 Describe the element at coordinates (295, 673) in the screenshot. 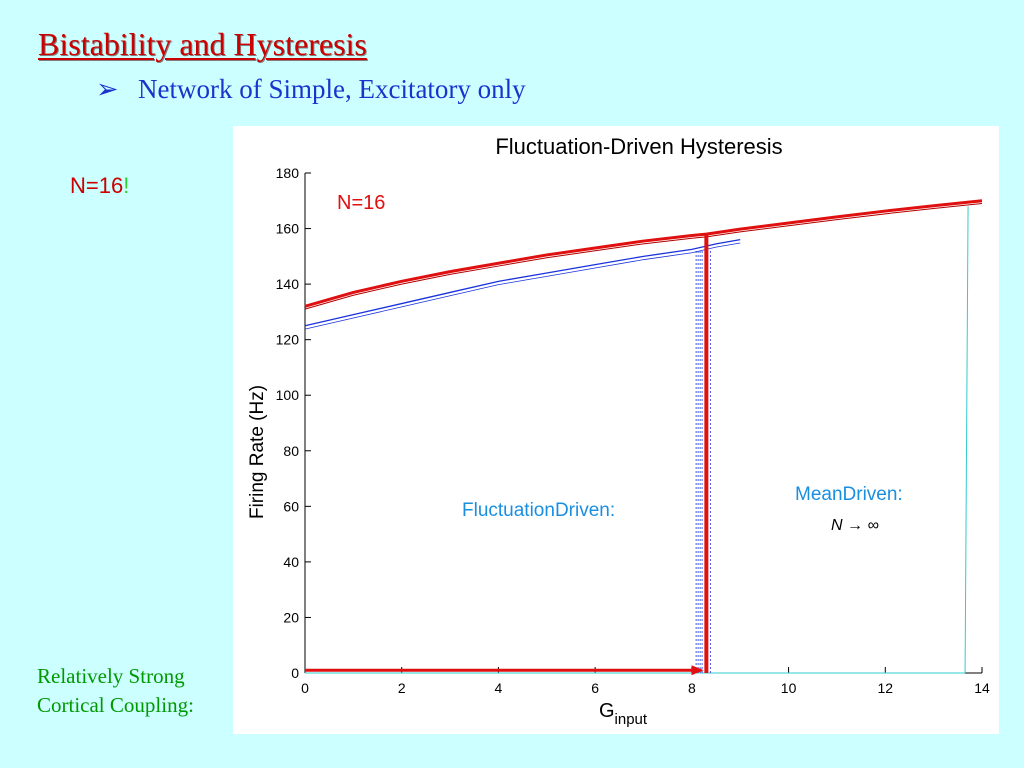

I see `y-tick-label: 0` at that location.